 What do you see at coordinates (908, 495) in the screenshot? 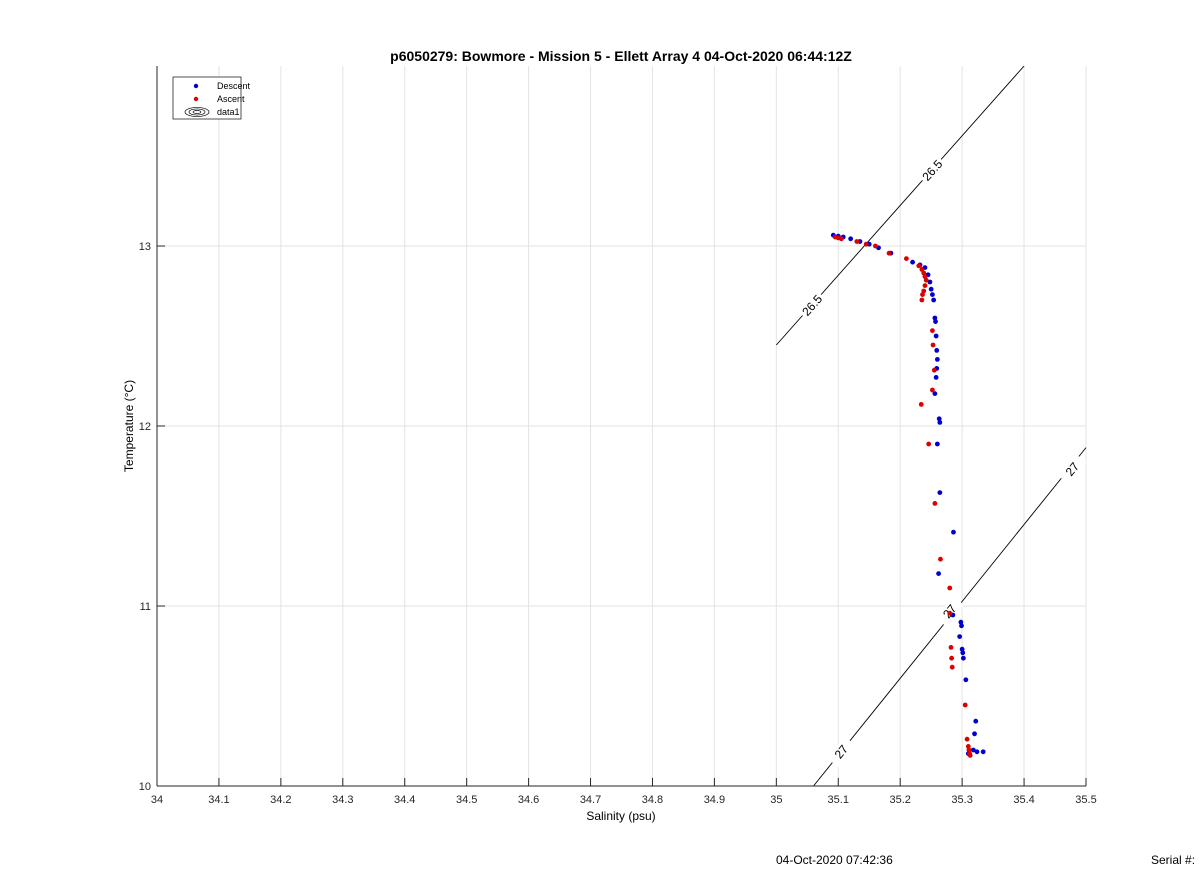
I see `data-points` at bounding box center [908, 495].